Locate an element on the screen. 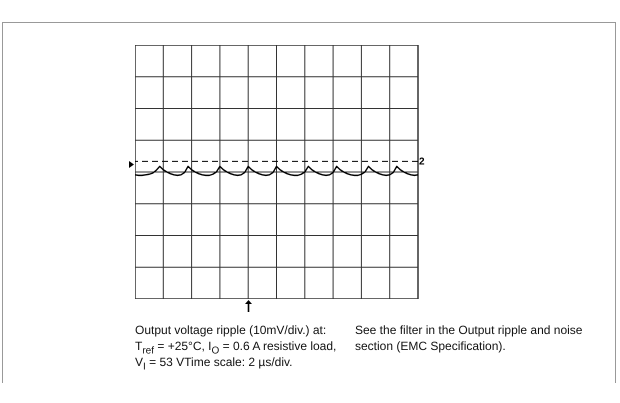  text: See the filter in the Output ripple and noise section (EMC Specification). is located at coordinates (469, 338).